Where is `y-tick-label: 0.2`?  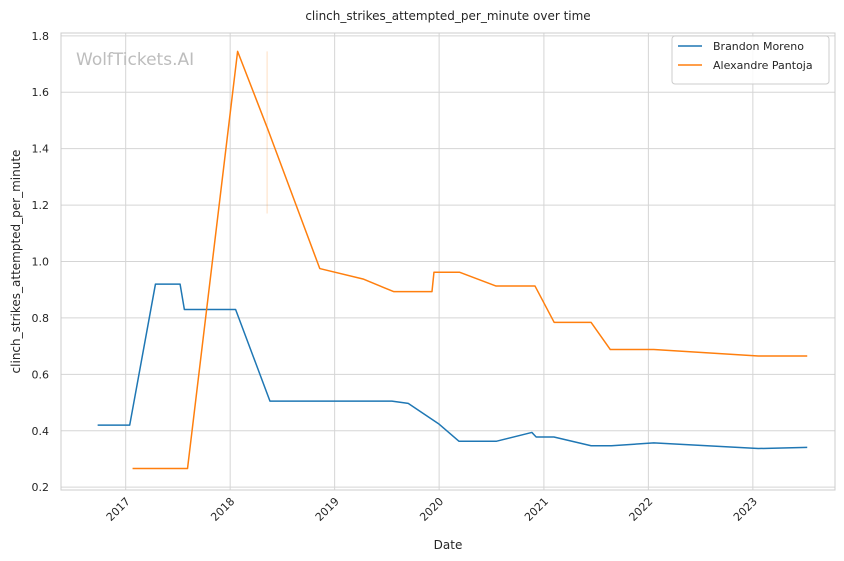
y-tick-label: 0.2 is located at coordinates (41, 487).